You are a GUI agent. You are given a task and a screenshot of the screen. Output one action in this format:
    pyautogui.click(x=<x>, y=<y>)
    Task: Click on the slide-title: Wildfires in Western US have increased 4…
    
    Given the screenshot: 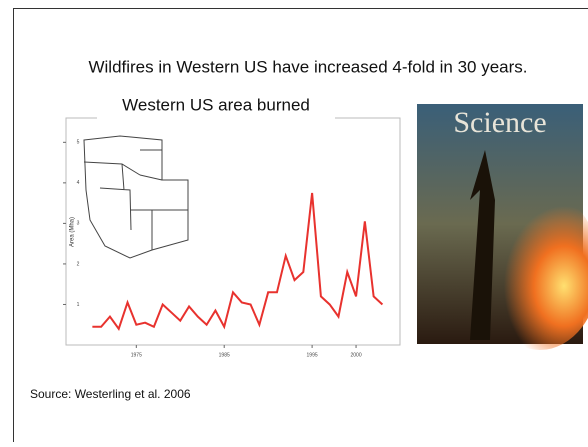 What is the action you would take?
    pyautogui.click(x=307, y=66)
    